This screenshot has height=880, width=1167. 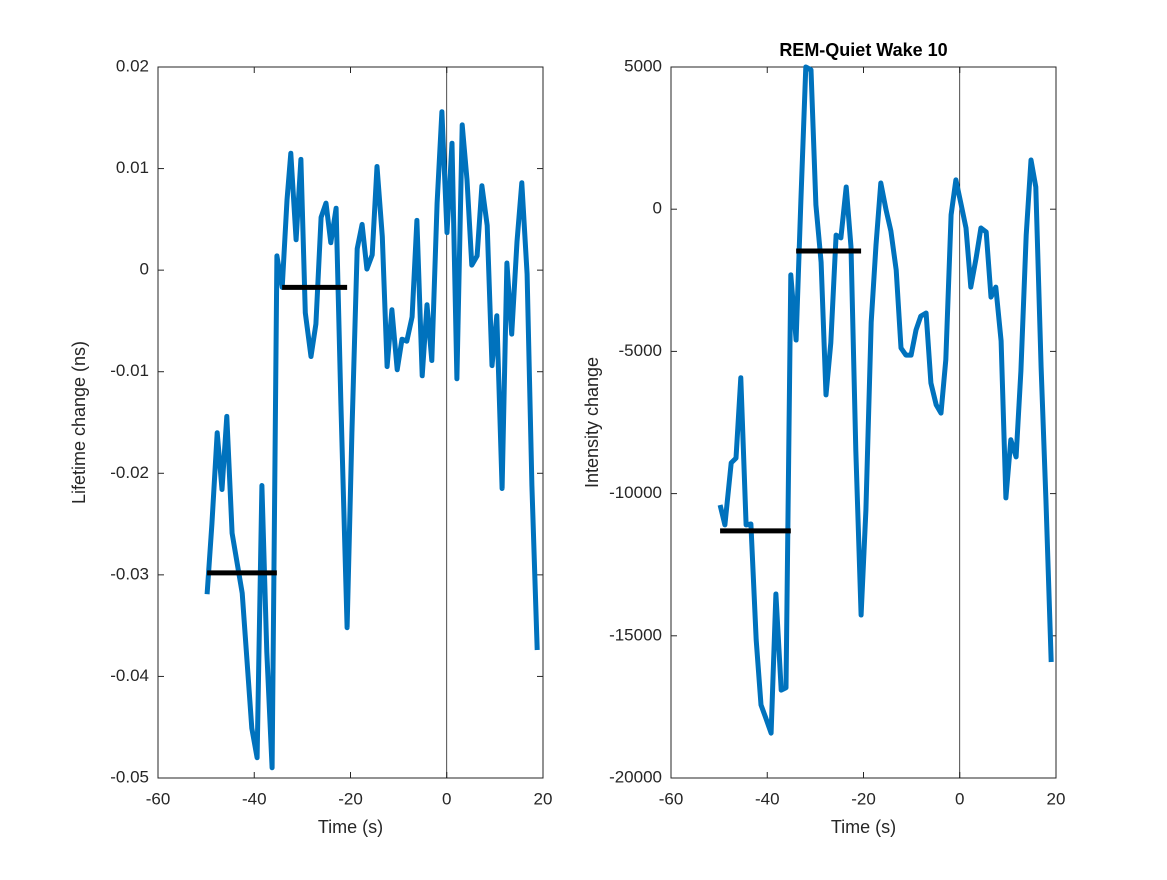 What do you see at coordinates (129, 776) in the screenshot?
I see `y-tick-label: -0.05` at bounding box center [129, 776].